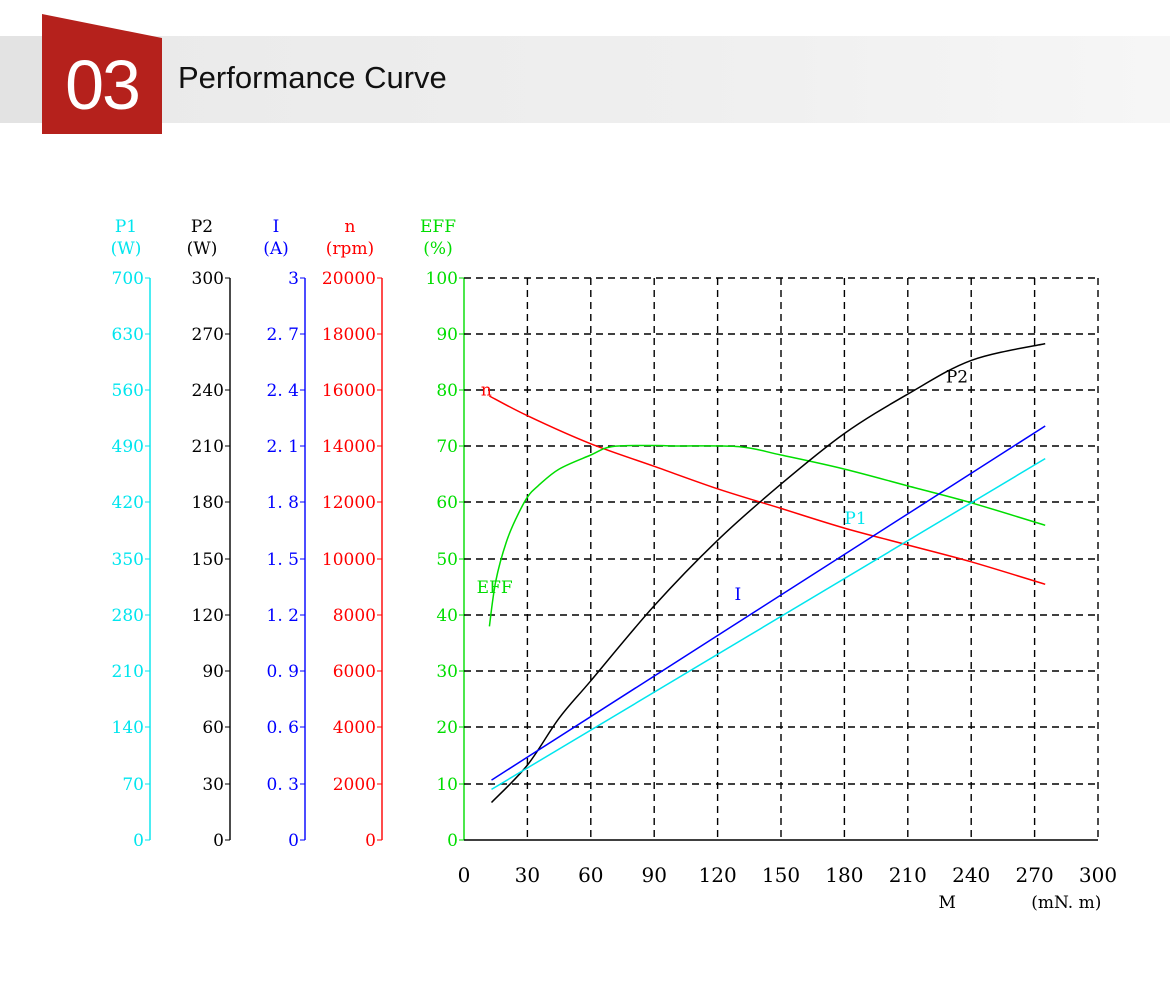  What do you see at coordinates (202, 249) in the screenshot?
I see `p2-axis-unit: (W)` at bounding box center [202, 249].